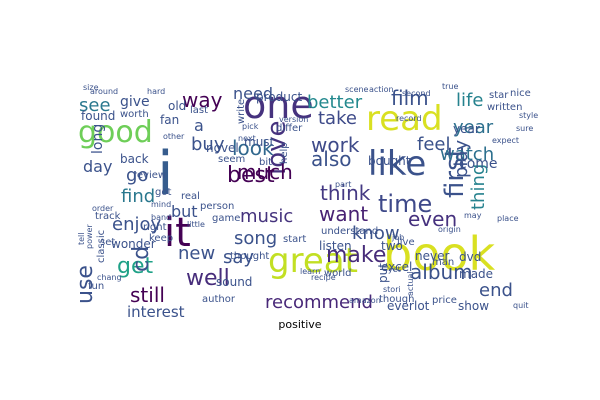 The image size is (600, 400). Describe the element at coordinates (444, 300) in the screenshot. I see `word-cloud-word: price` at that location.